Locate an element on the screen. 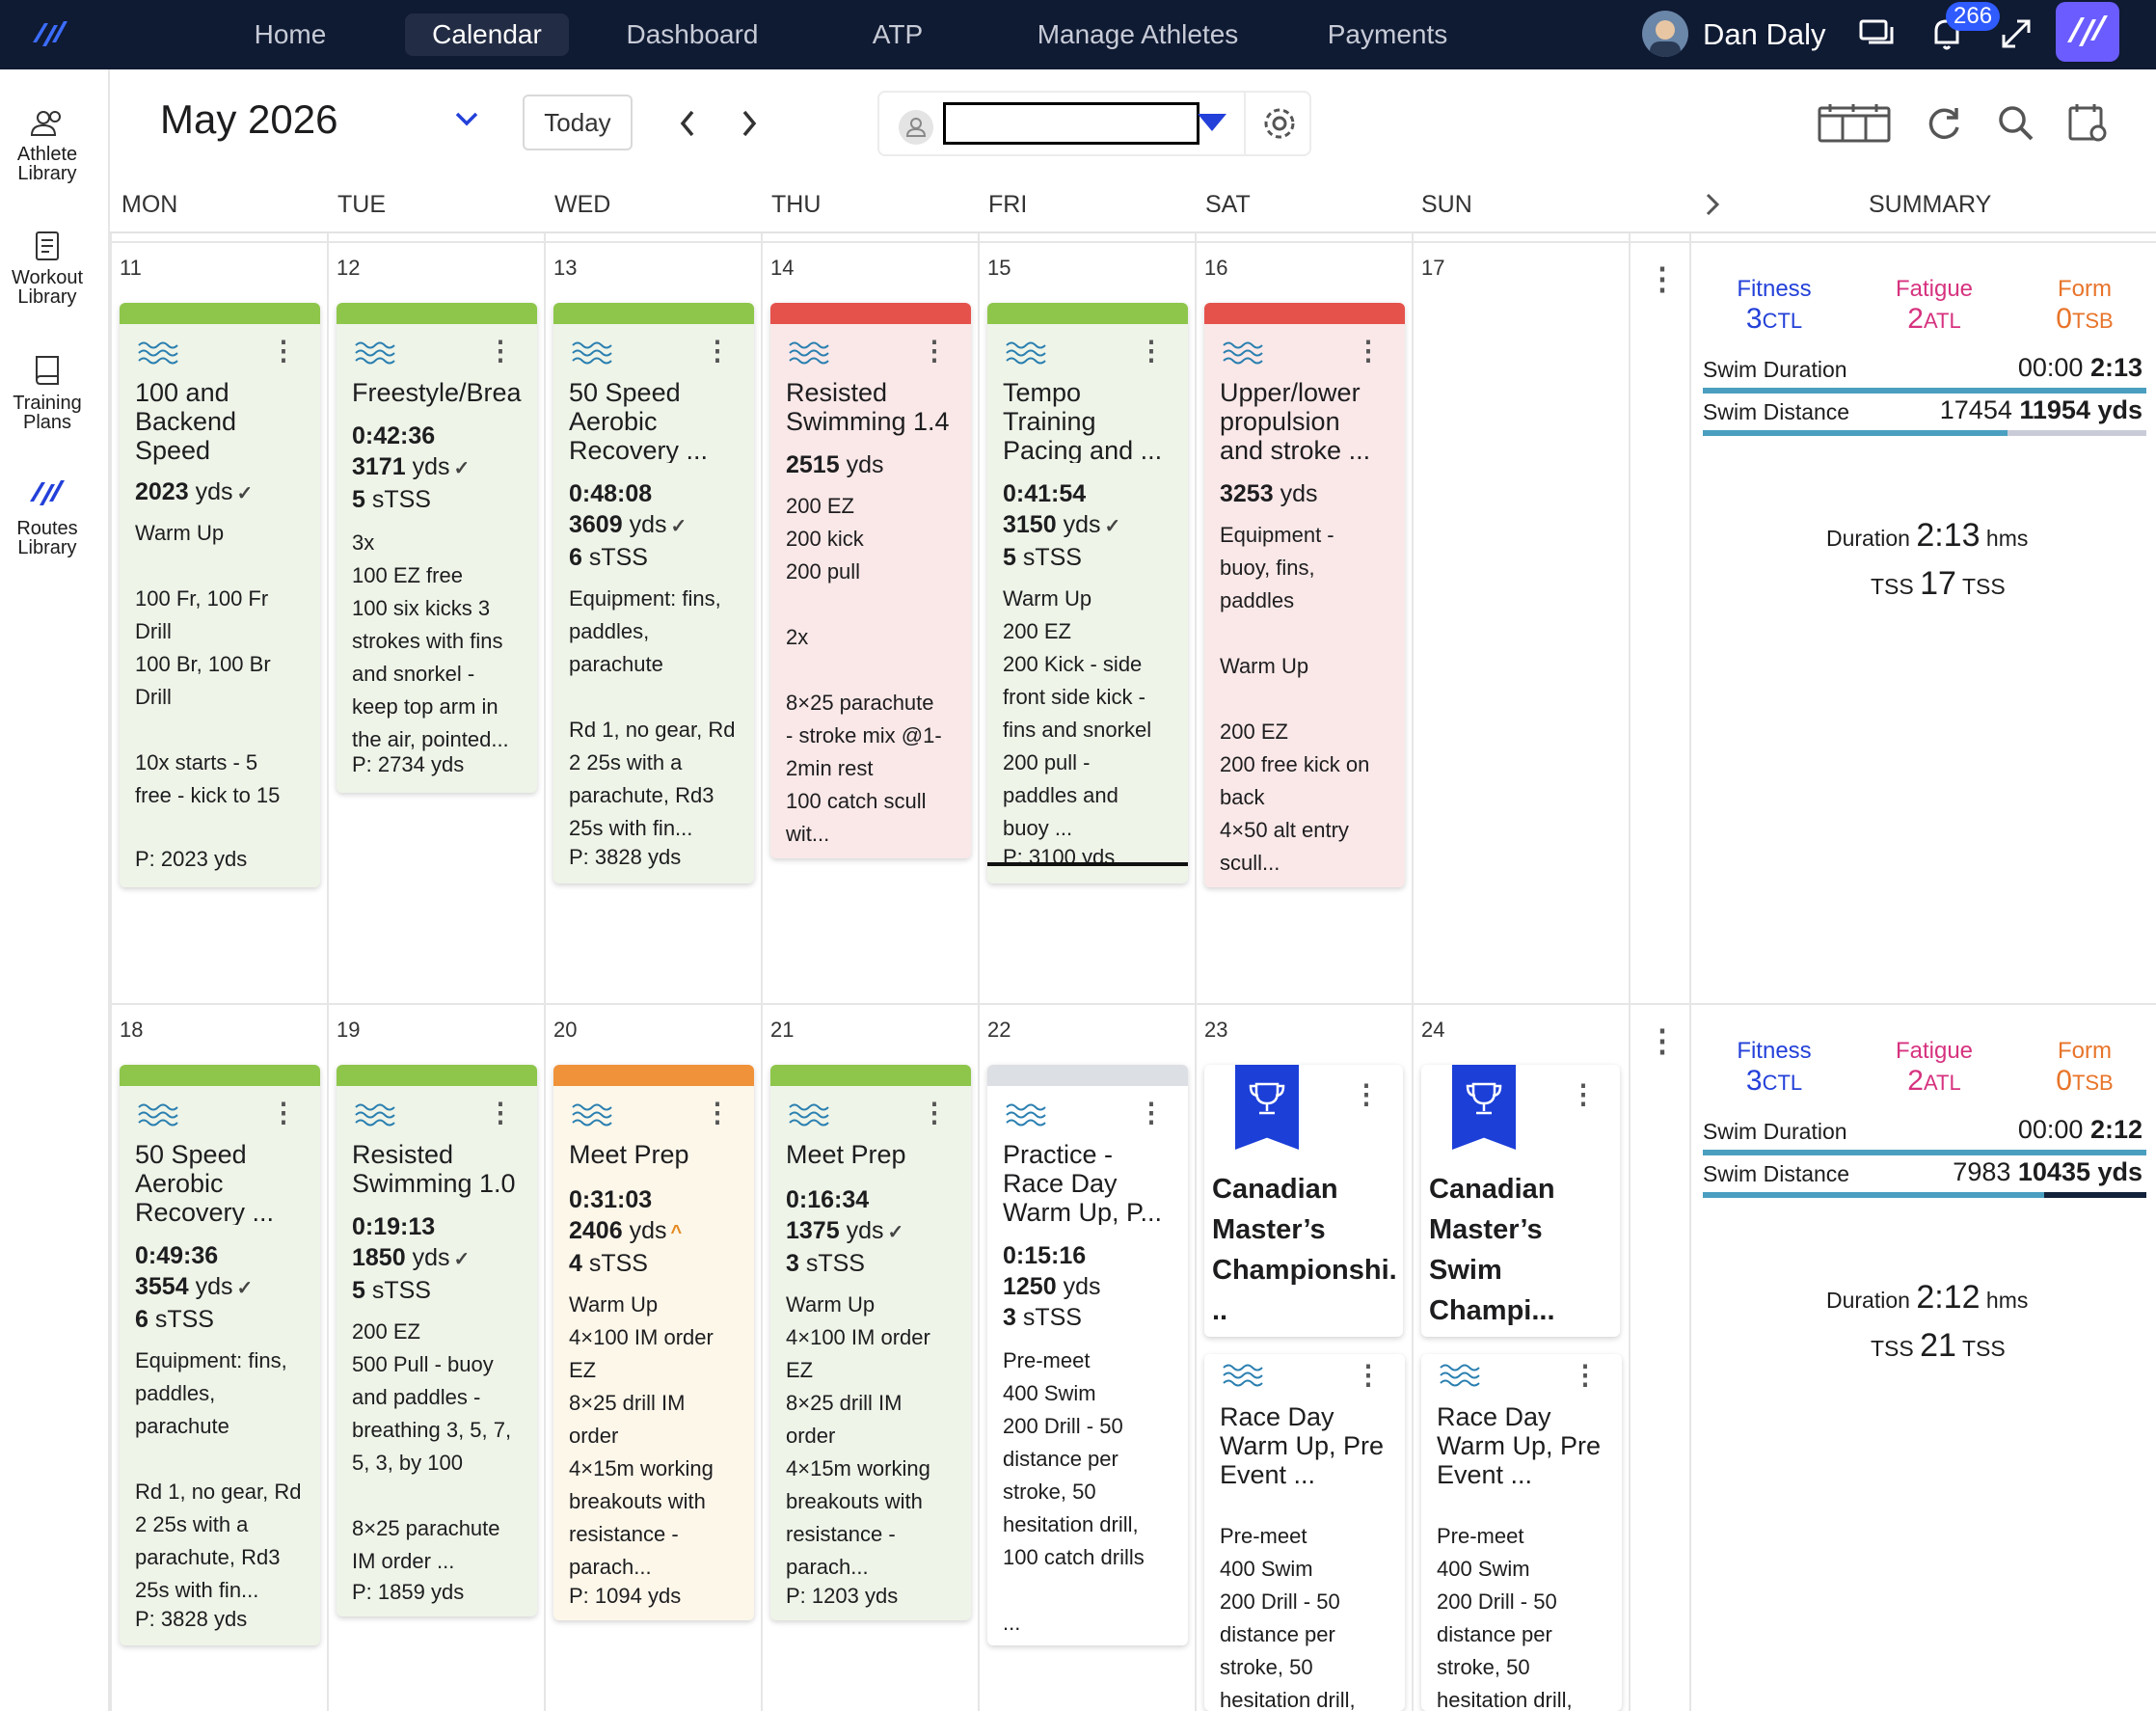 The width and height of the screenshot is (2156, 1711). app-logo-icon is located at coordinates (50, 35).